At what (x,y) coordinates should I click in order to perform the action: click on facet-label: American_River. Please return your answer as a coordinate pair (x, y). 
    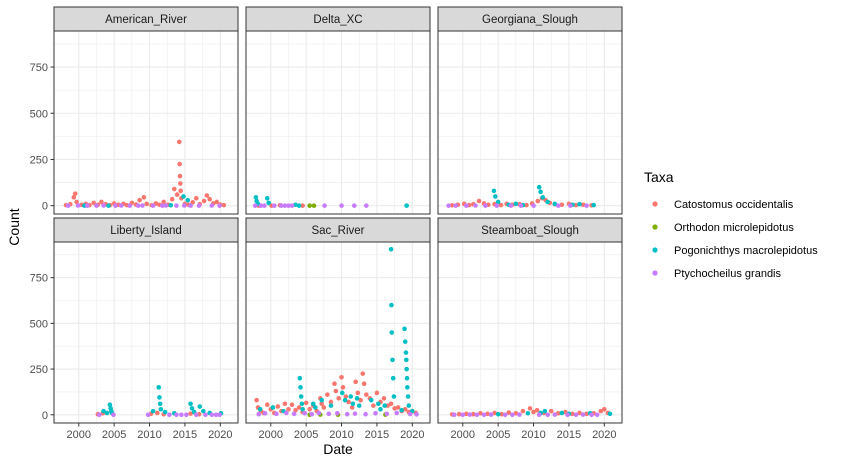
    Looking at the image, I should click on (146, 20).